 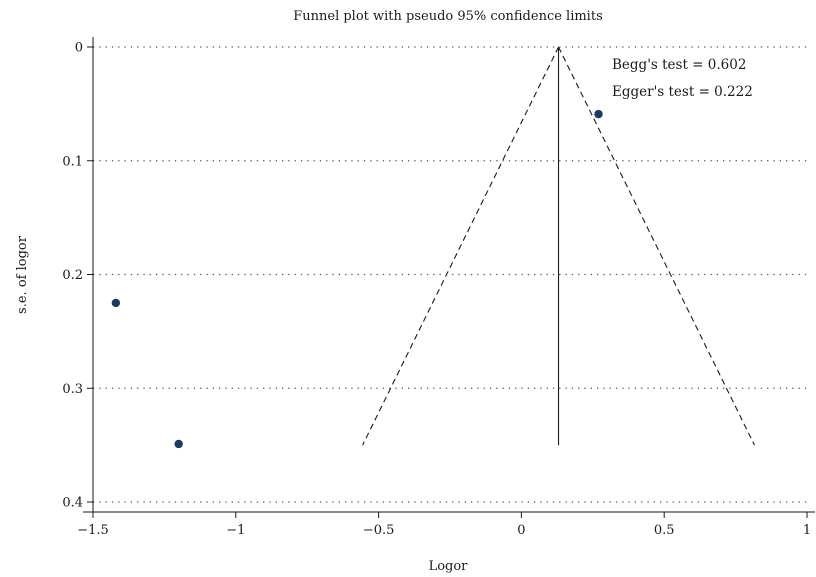 I want to click on x-axis-ticks: −1.5 −1 −0.5 0 0.5 1, so click(x=444, y=525).